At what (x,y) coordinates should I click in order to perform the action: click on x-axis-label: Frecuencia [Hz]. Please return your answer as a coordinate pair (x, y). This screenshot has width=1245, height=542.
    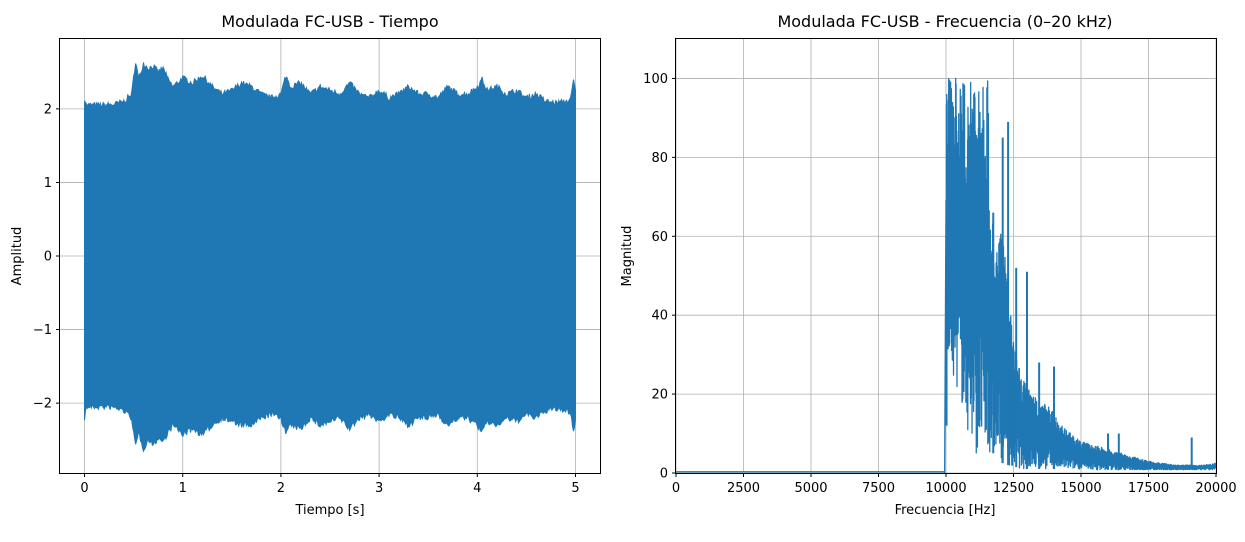
    Looking at the image, I should click on (945, 510).